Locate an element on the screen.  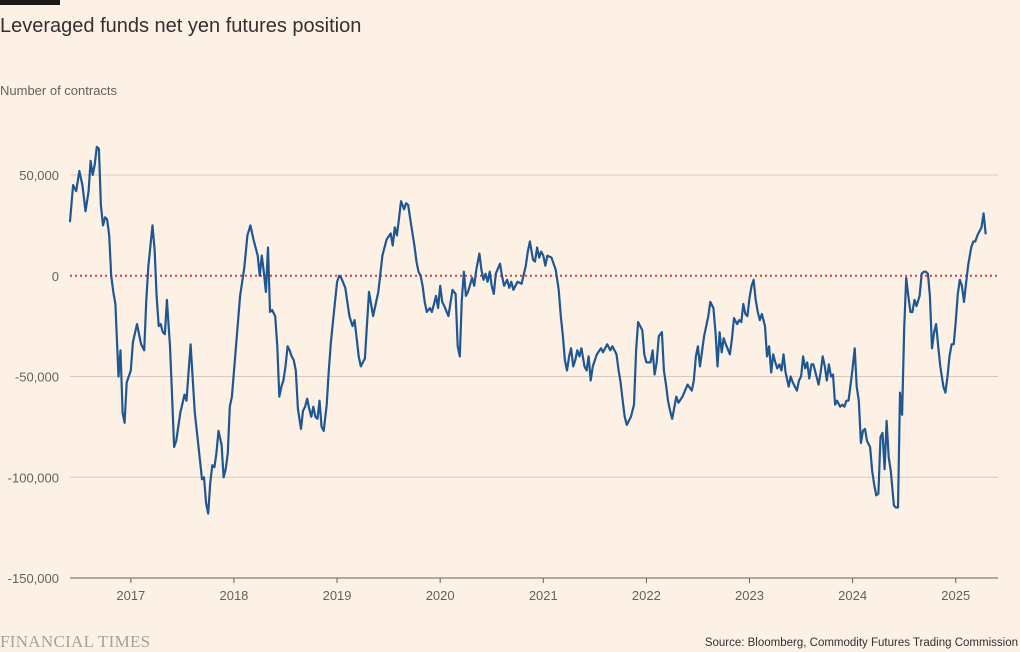
x-tick-label: 2019 is located at coordinates (337, 595).